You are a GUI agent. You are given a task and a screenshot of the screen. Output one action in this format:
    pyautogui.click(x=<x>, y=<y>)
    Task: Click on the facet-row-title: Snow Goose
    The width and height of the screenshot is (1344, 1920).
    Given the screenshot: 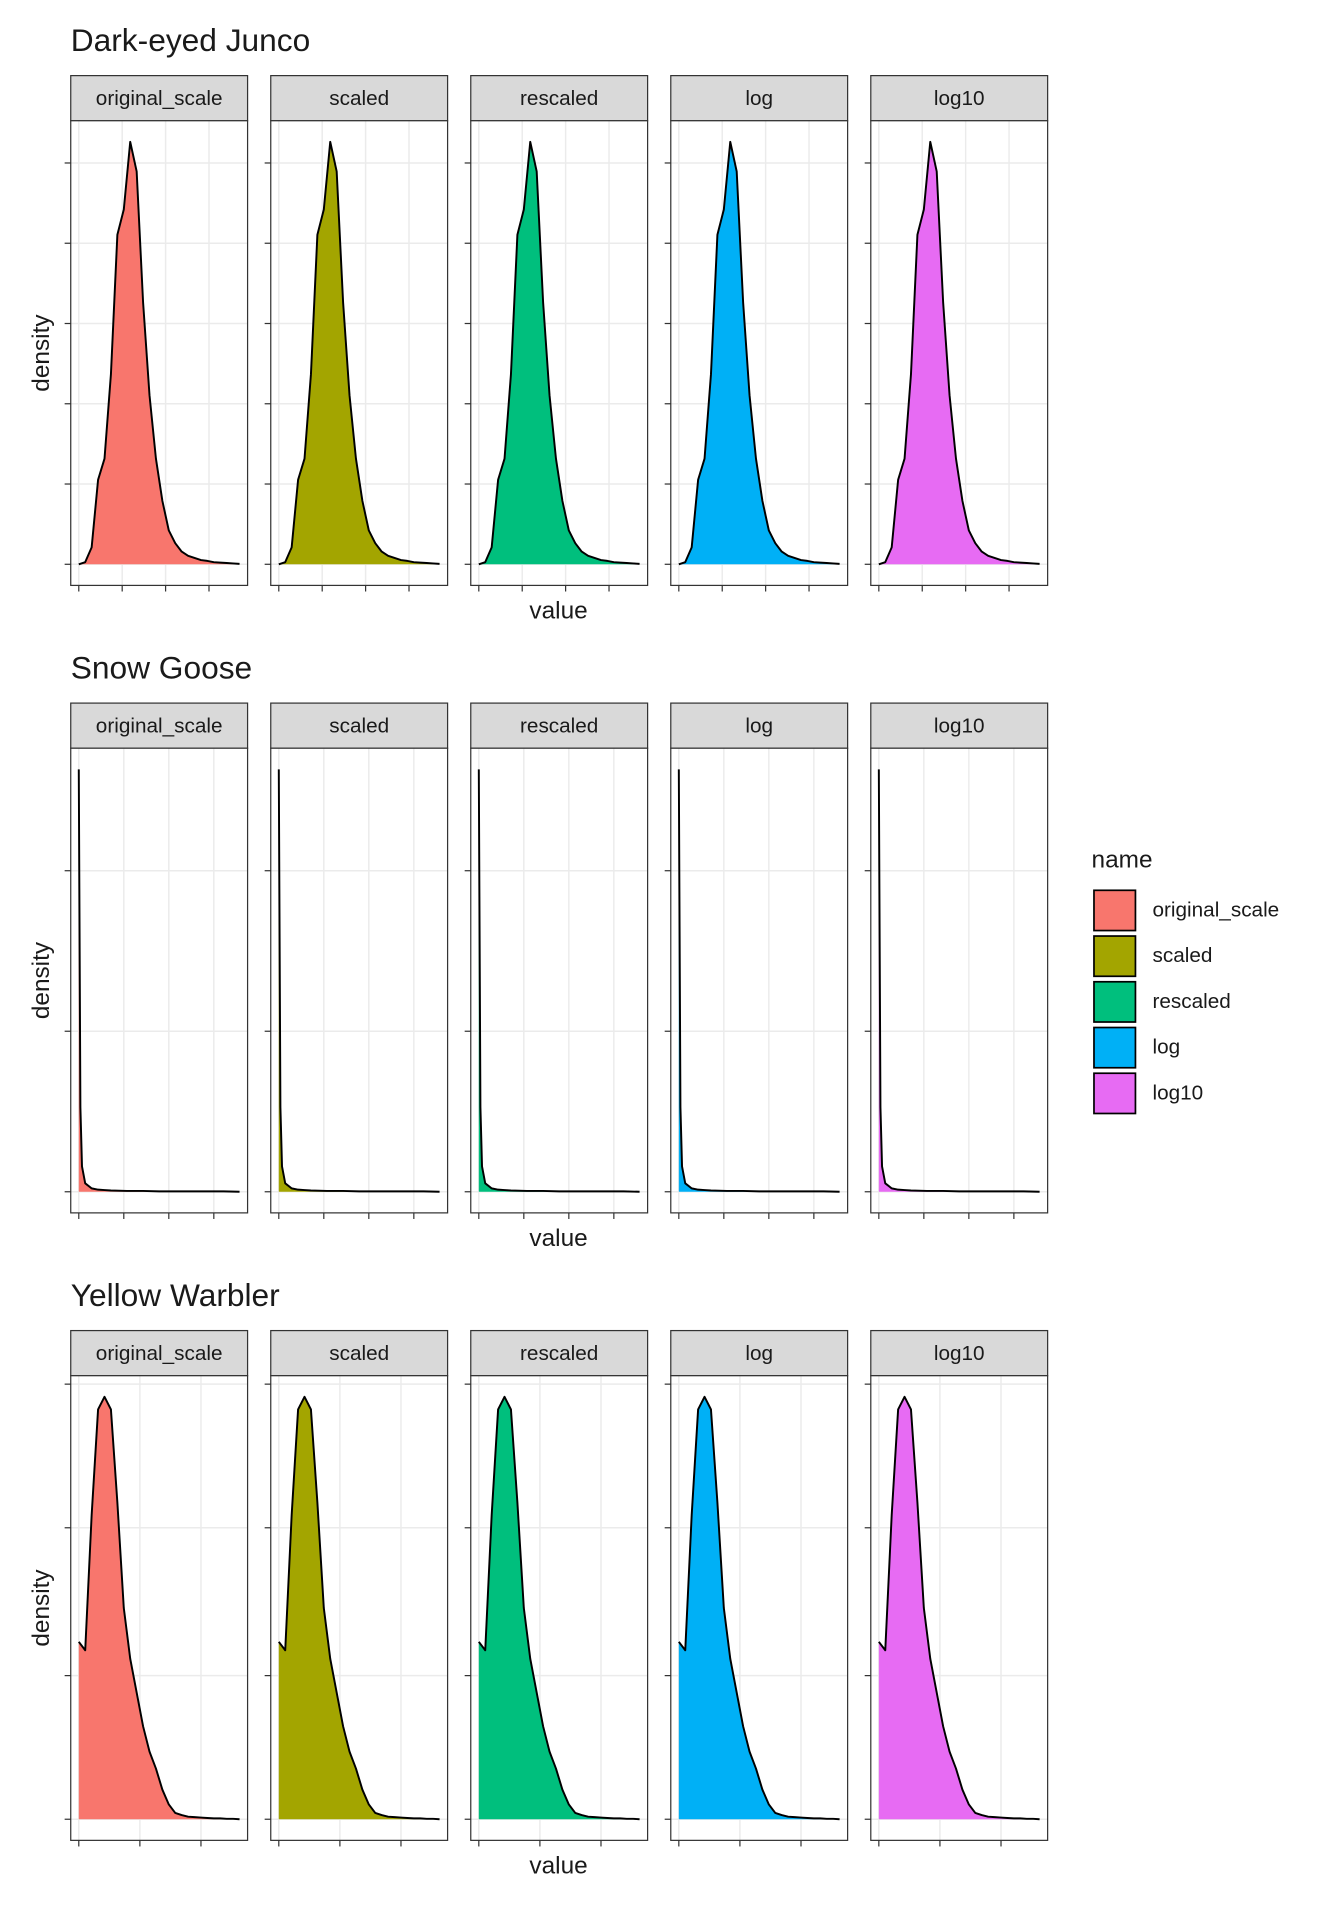 What is the action you would take?
    pyautogui.click(x=161, y=668)
    